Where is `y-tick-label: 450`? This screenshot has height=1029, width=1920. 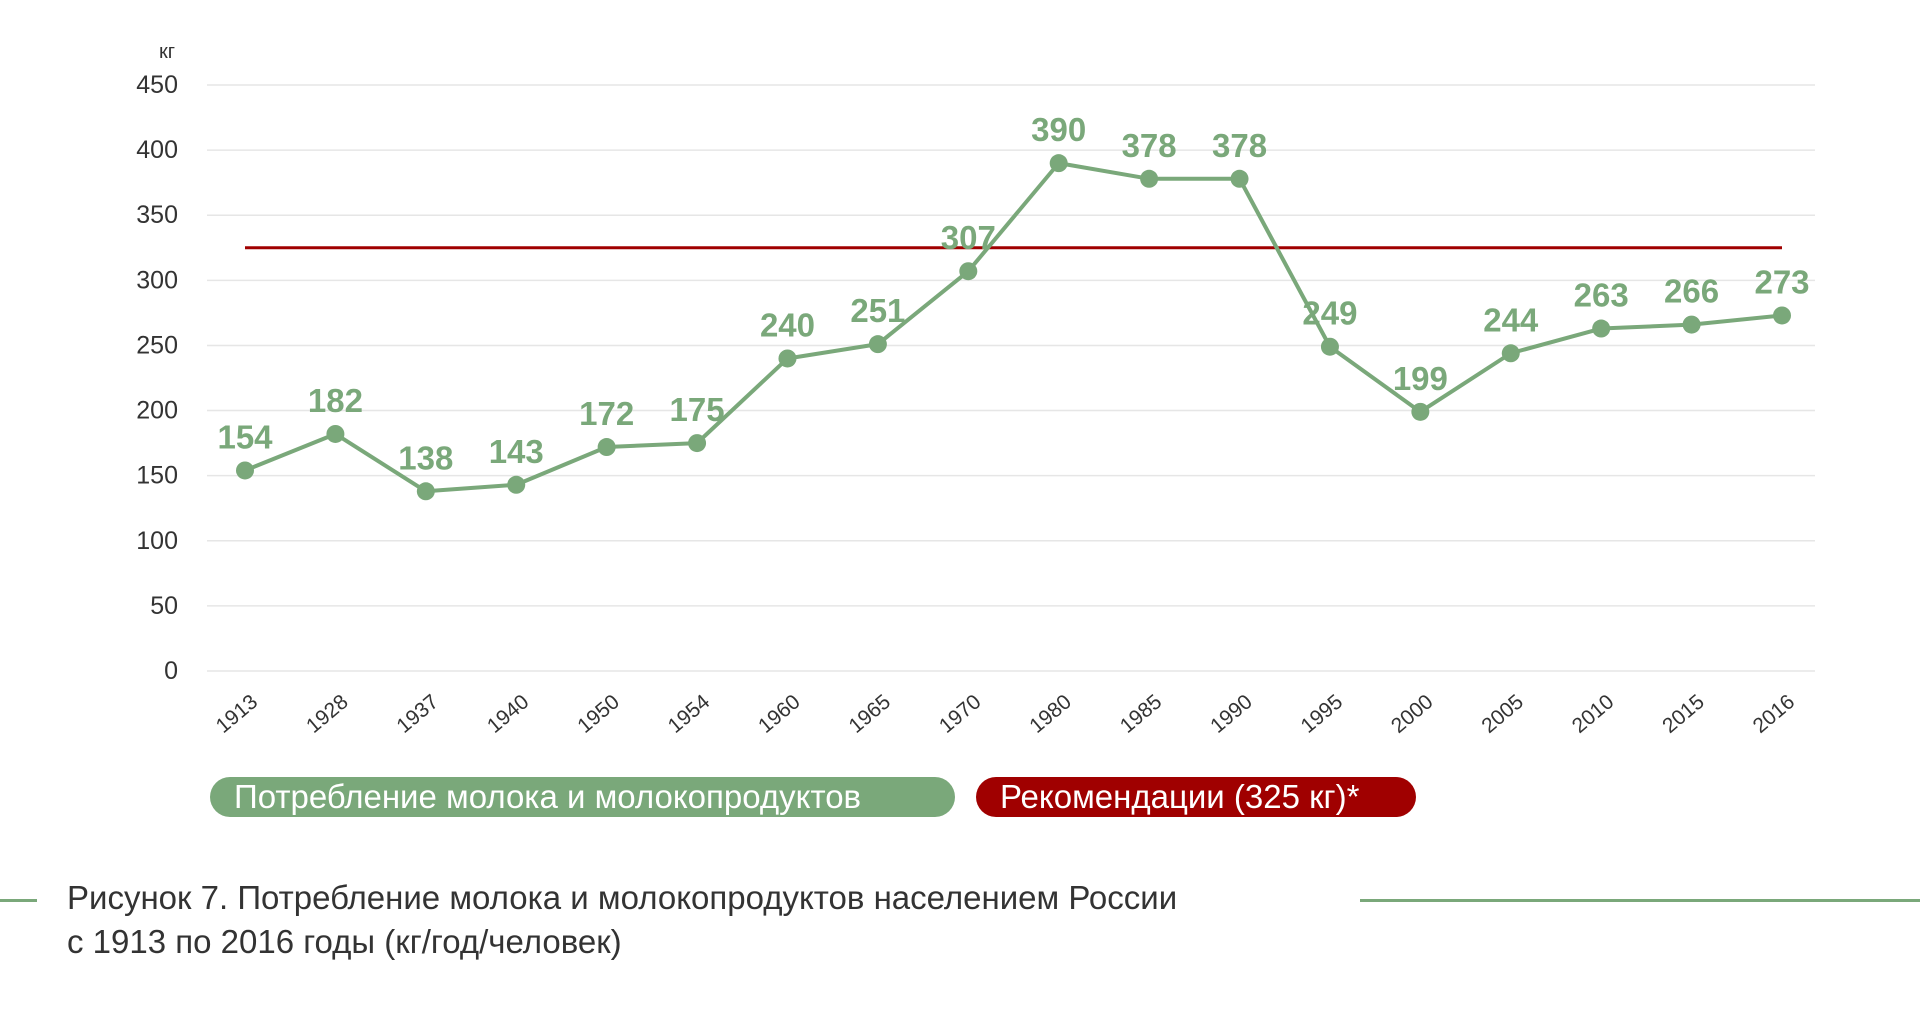
y-tick-label: 450 is located at coordinates (157, 85).